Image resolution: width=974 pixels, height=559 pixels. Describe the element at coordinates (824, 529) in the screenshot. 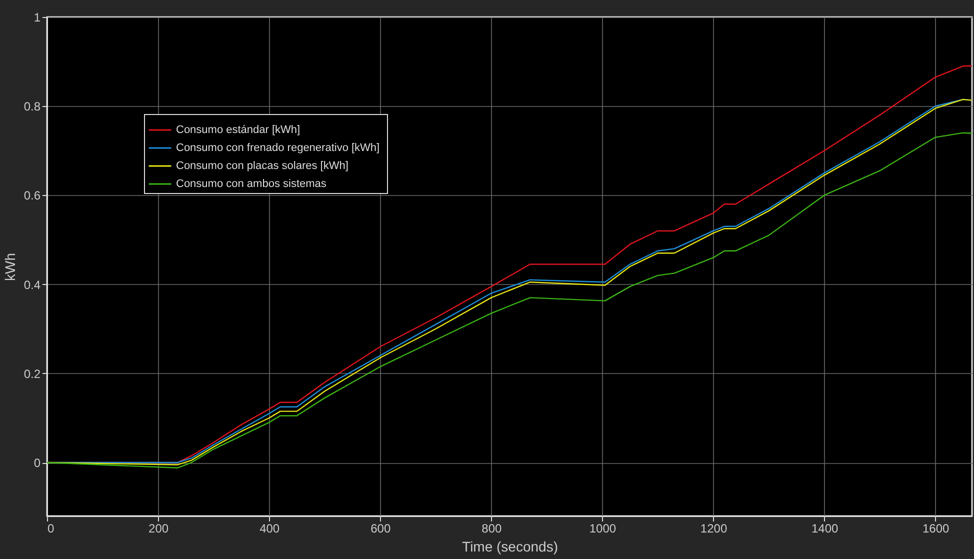

I see `x-tick-label: 1400` at that location.